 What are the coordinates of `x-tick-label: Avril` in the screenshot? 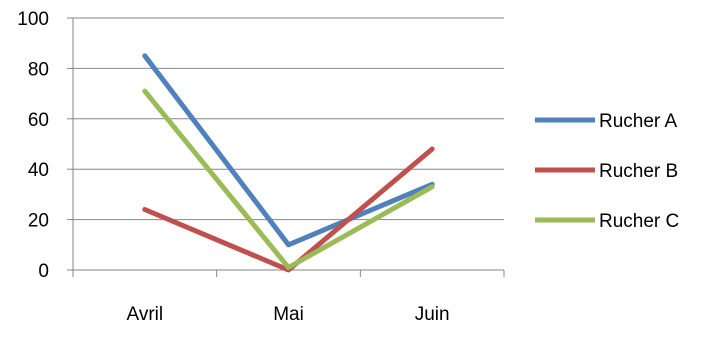 It's located at (145, 314).